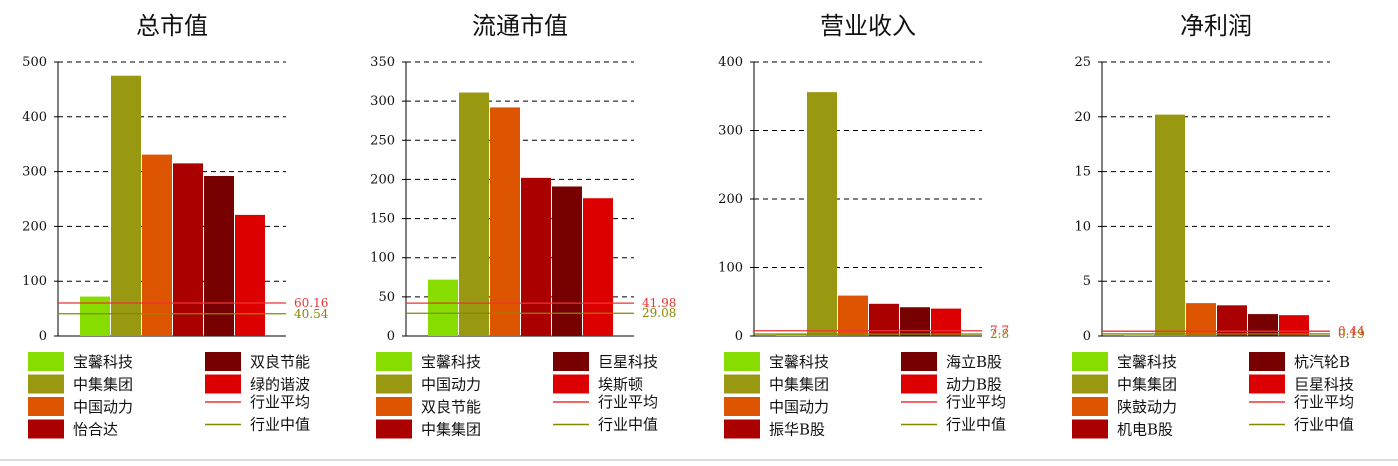  What do you see at coordinates (628, 362) in the screenshot?
I see `legend-label-5: 巨星科技` at bounding box center [628, 362].